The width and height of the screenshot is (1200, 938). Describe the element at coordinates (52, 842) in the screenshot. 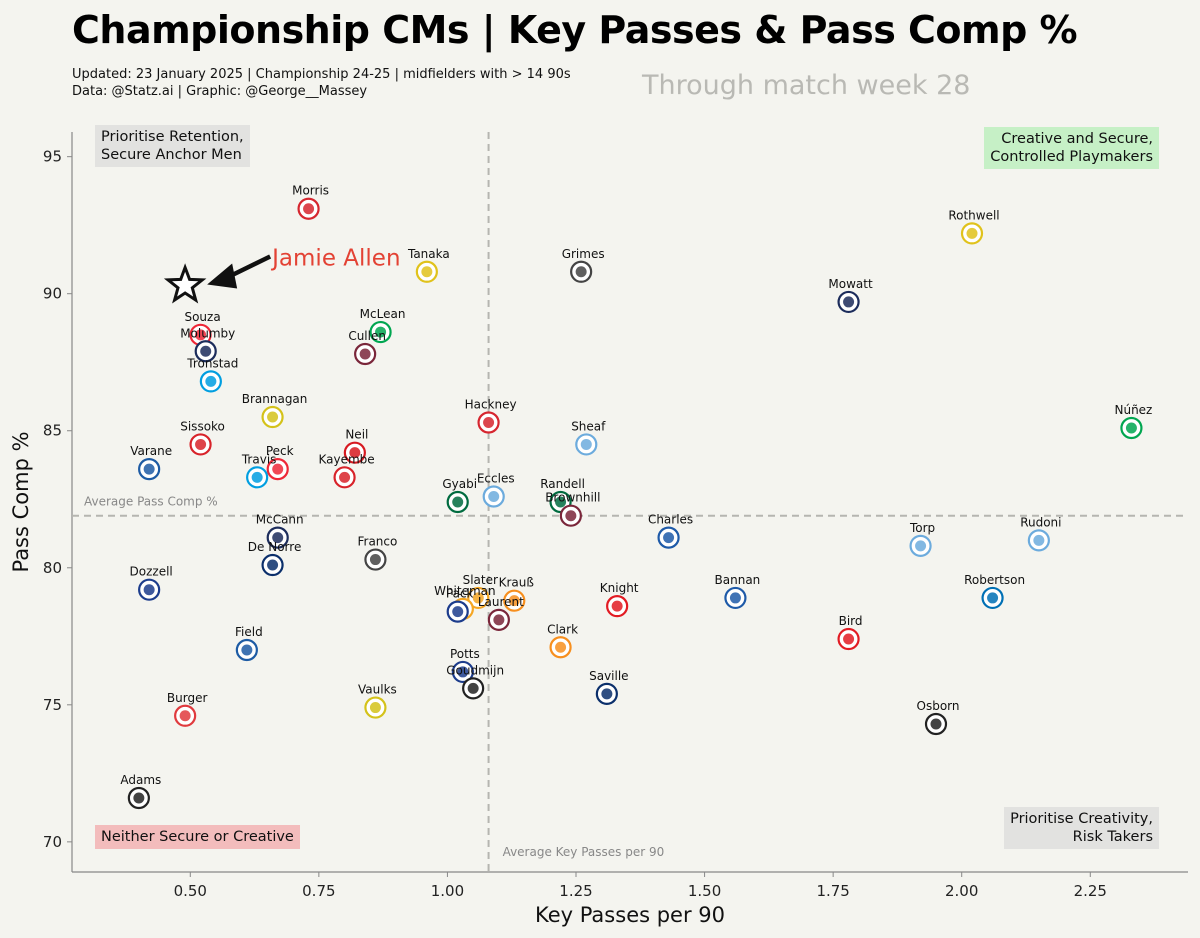

I see `y-tick-label: 70` at that location.